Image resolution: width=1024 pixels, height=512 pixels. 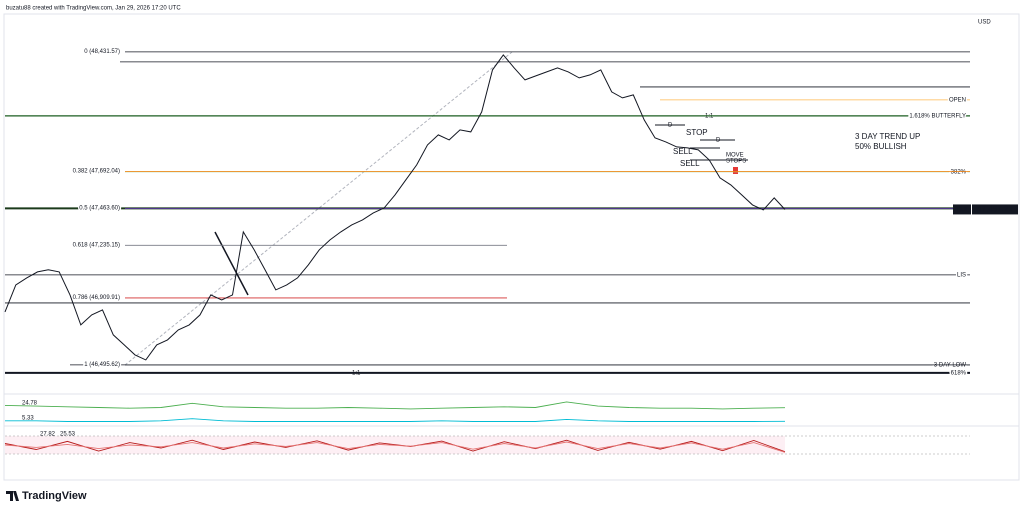 I want to click on annotation: STOP, so click(x=697, y=132).